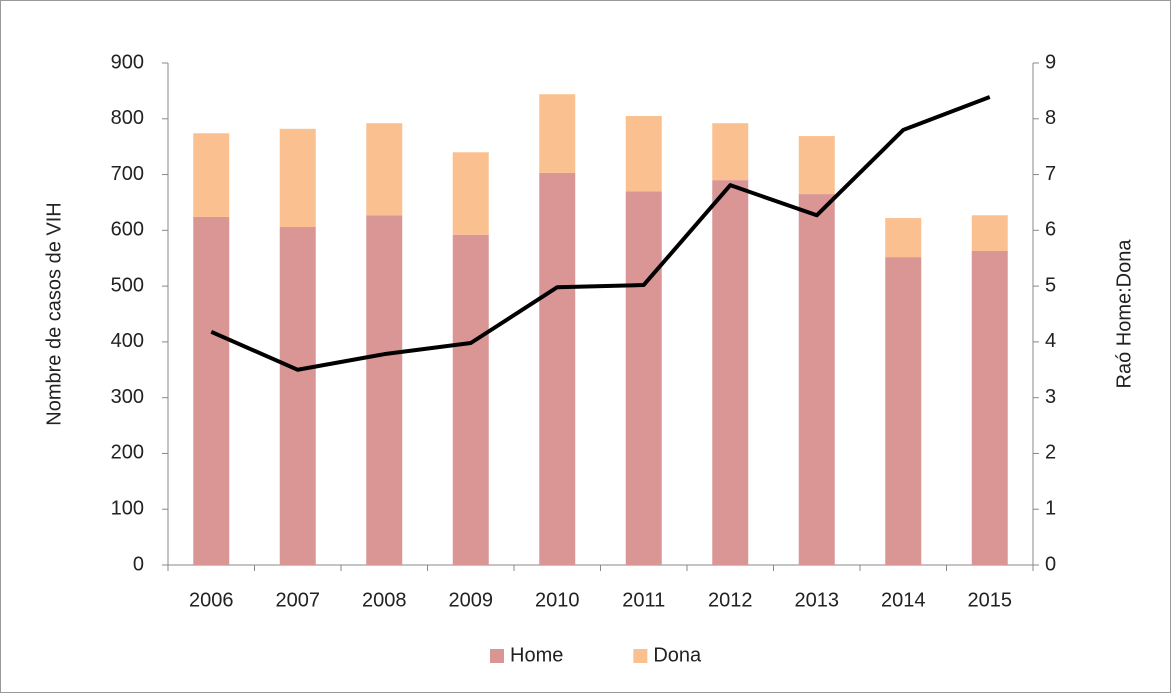 The image size is (1171, 693). I want to click on y2-tick-label: 3, so click(1050, 397).